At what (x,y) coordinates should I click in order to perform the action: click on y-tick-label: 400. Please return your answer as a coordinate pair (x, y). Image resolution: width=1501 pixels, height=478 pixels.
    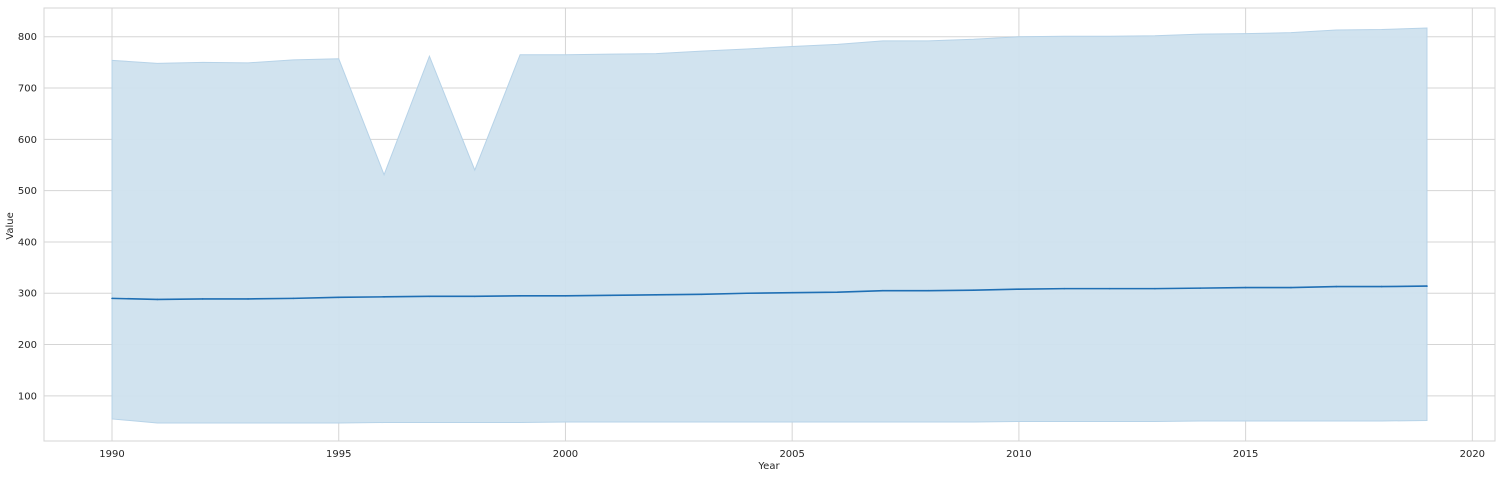
    Looking at the image, I should click on (27, 242).